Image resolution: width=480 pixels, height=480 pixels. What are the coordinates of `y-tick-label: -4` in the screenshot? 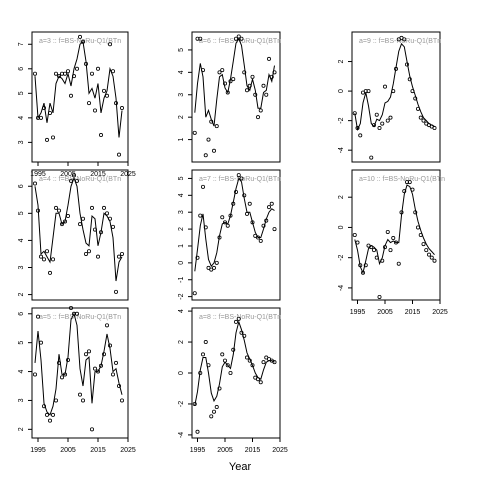 It's located at (341, 288).